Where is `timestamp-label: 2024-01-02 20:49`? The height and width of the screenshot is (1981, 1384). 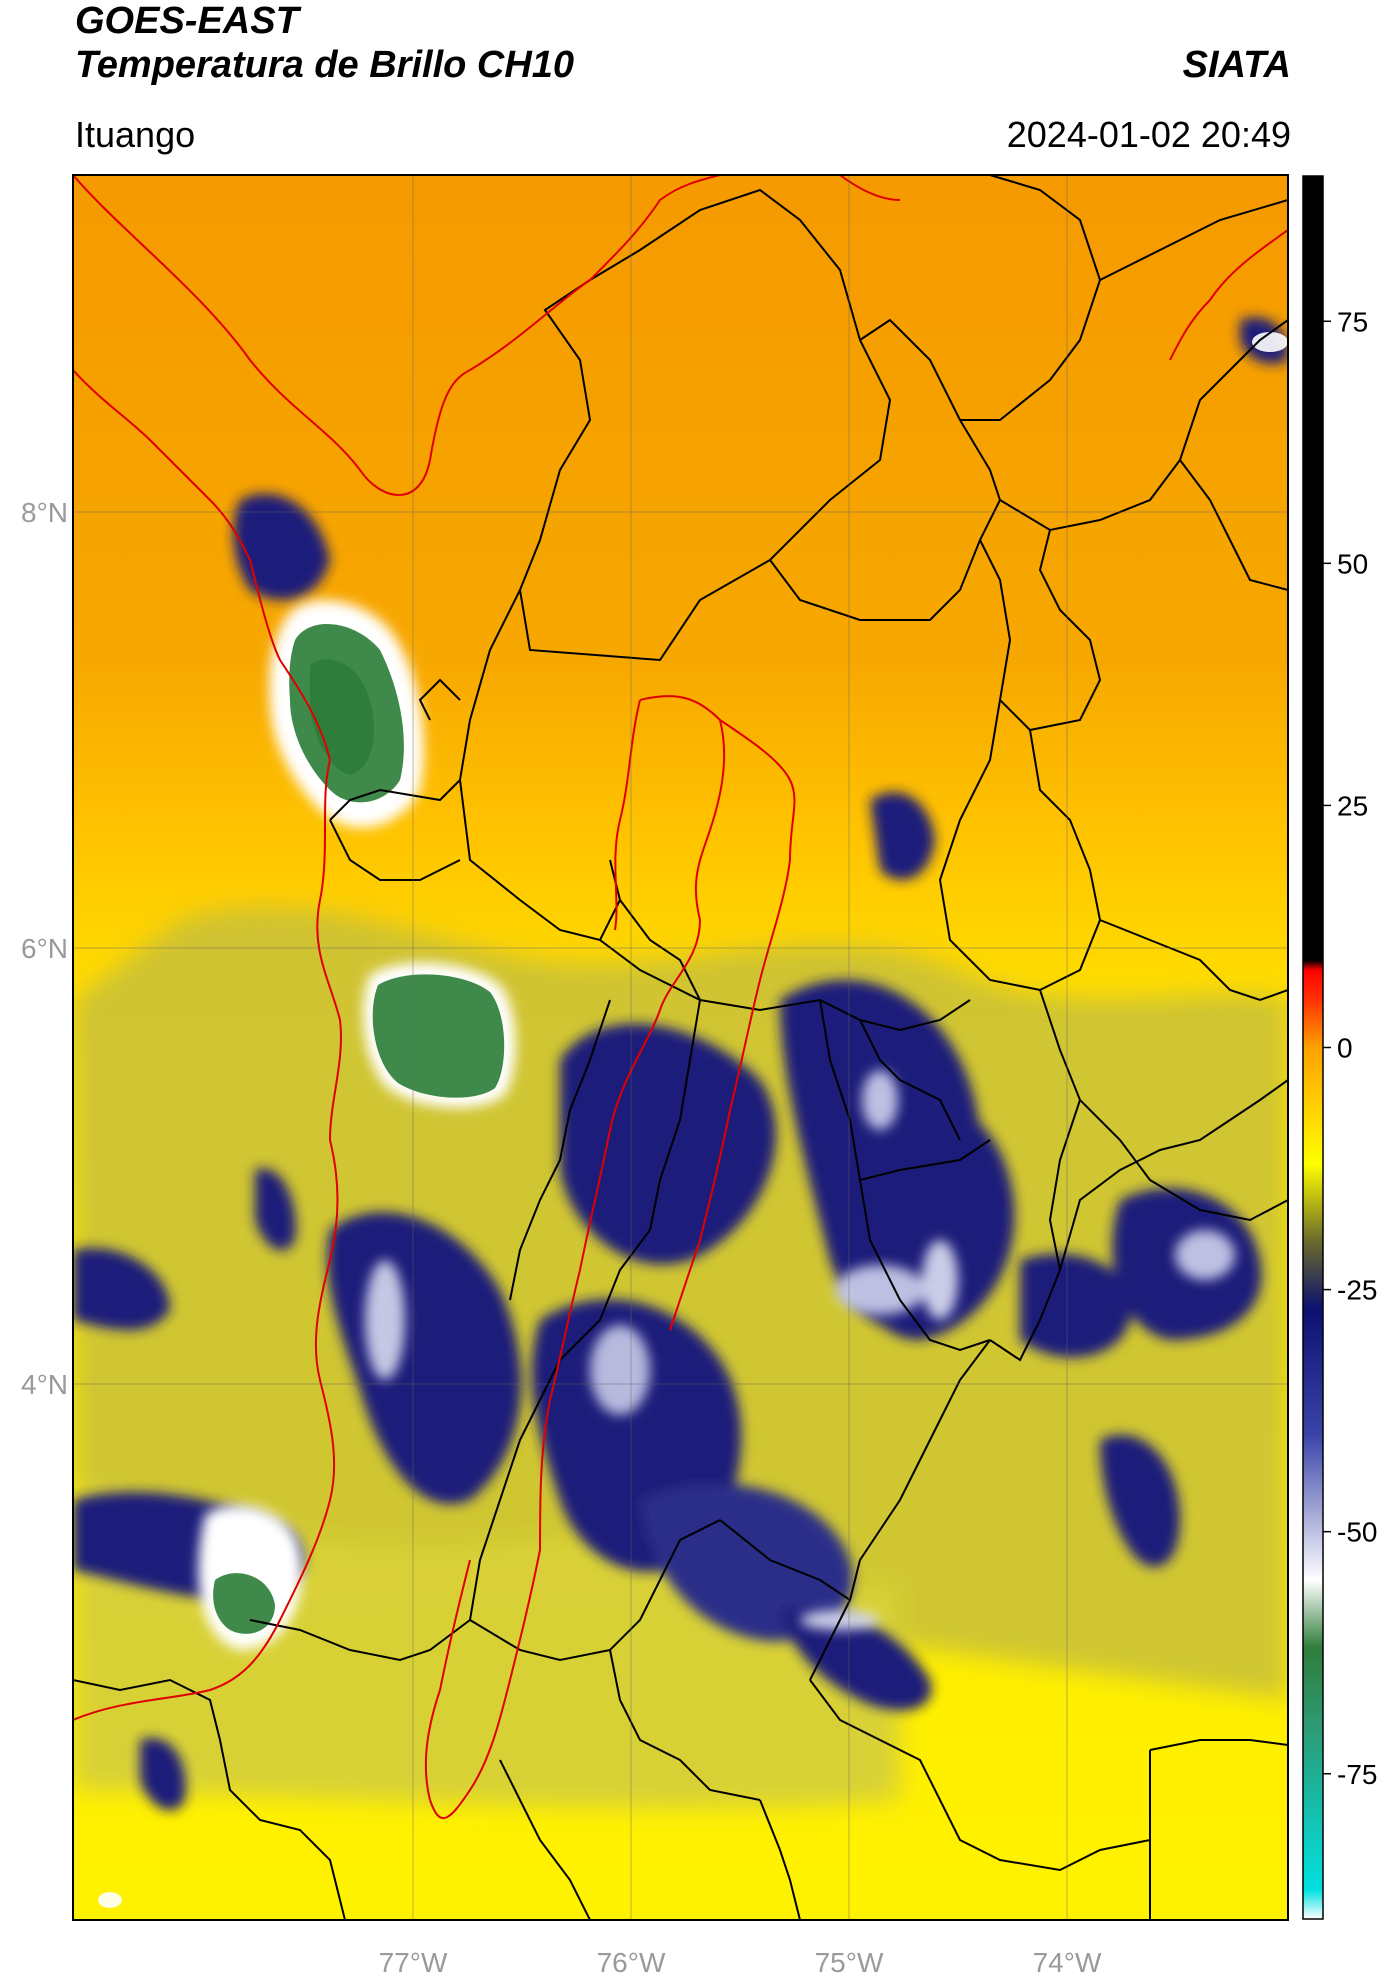 timestamp-label: 2024-01-02 20:49 is located at coordinates (1148, 134).